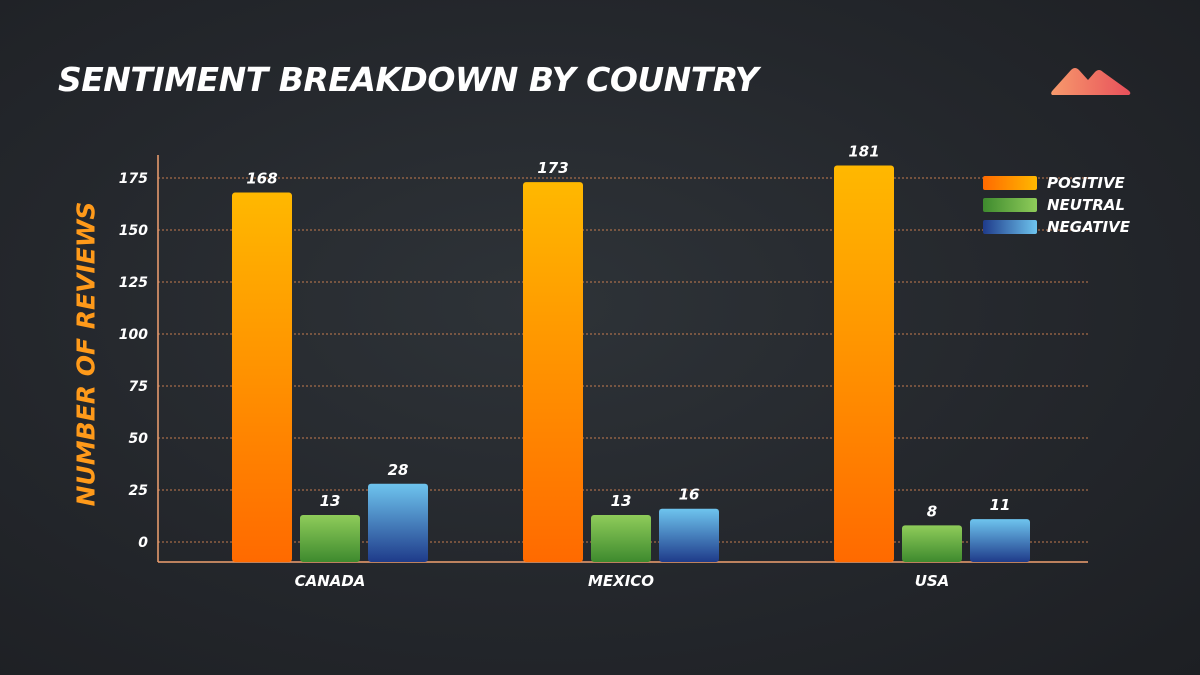 The image size is (1200, 675). What do you see at coordinates (1091, 83) in the screenshot?
I see `mountain-logo-icon` at bounding box center [1091, 83].